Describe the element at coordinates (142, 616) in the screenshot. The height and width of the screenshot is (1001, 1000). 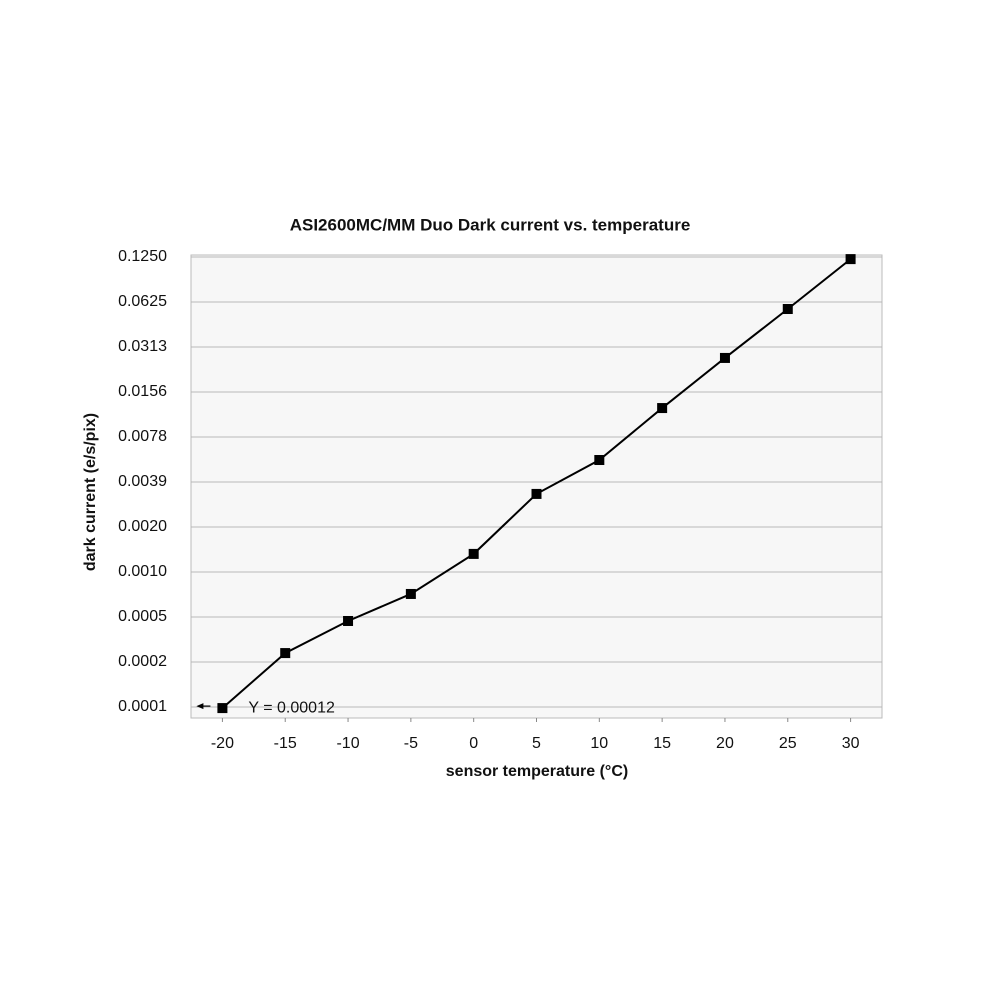
I see `y-tick-label: 0.0005` at that location.